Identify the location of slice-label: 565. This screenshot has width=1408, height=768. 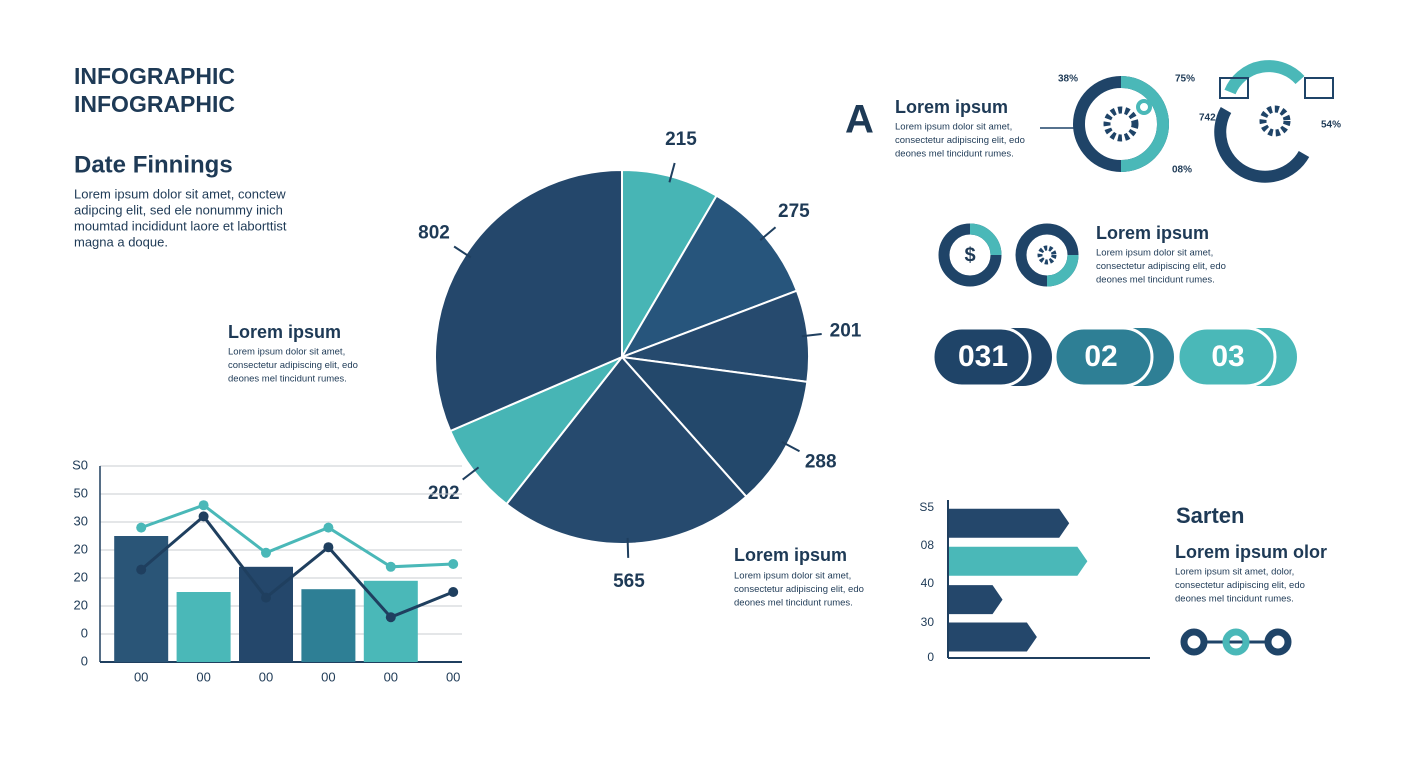
(629, 581).